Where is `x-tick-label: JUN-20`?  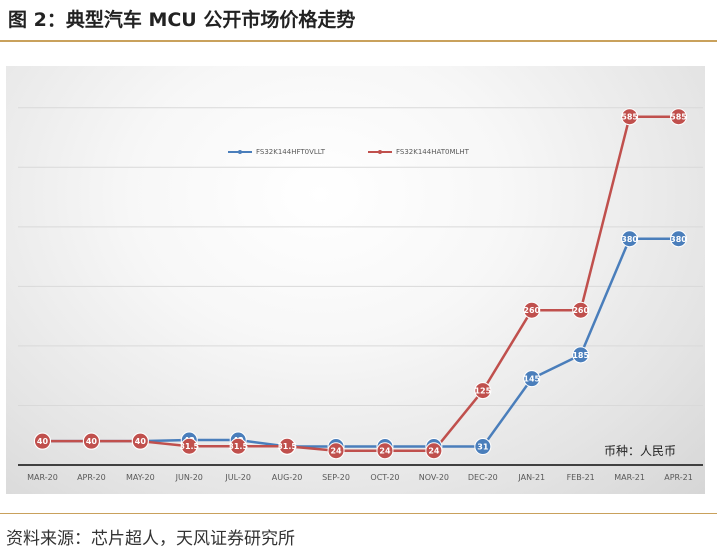 x-tick-label: JUN-20 is located at coordinates (189, 477).